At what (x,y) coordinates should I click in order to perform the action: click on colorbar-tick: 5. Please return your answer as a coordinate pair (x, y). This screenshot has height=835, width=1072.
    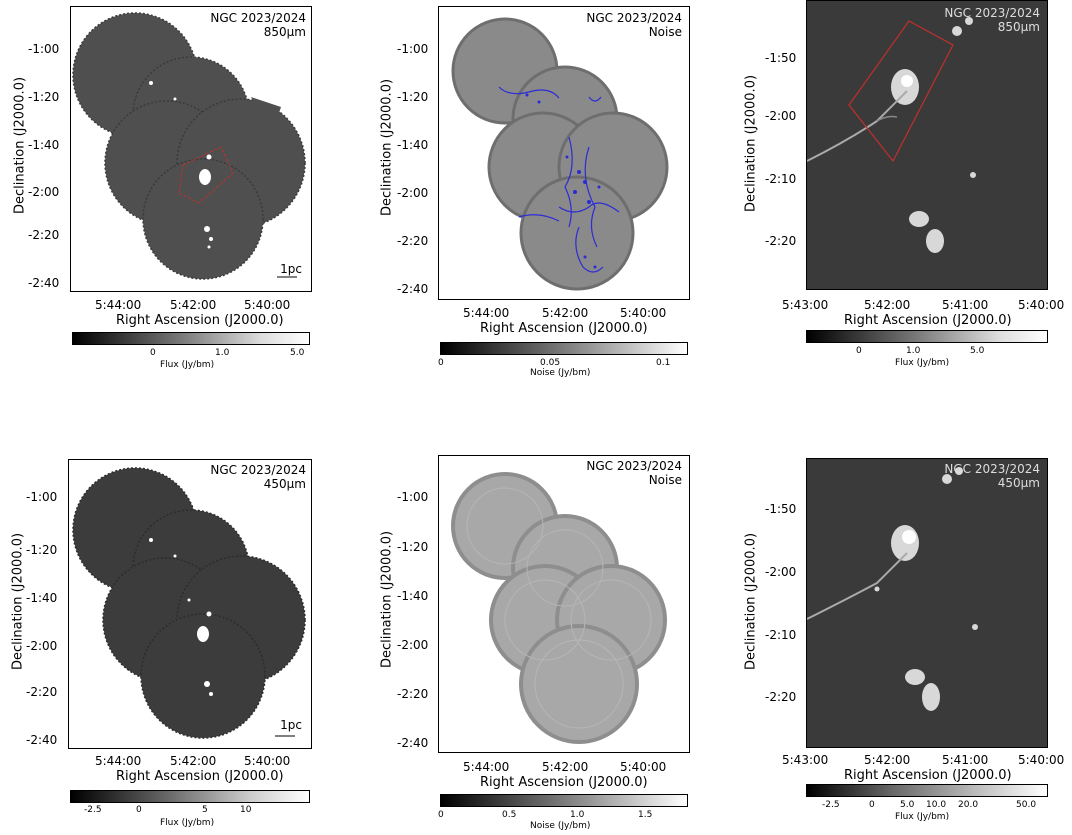
    Looking at the image, I should click on (205, 810).